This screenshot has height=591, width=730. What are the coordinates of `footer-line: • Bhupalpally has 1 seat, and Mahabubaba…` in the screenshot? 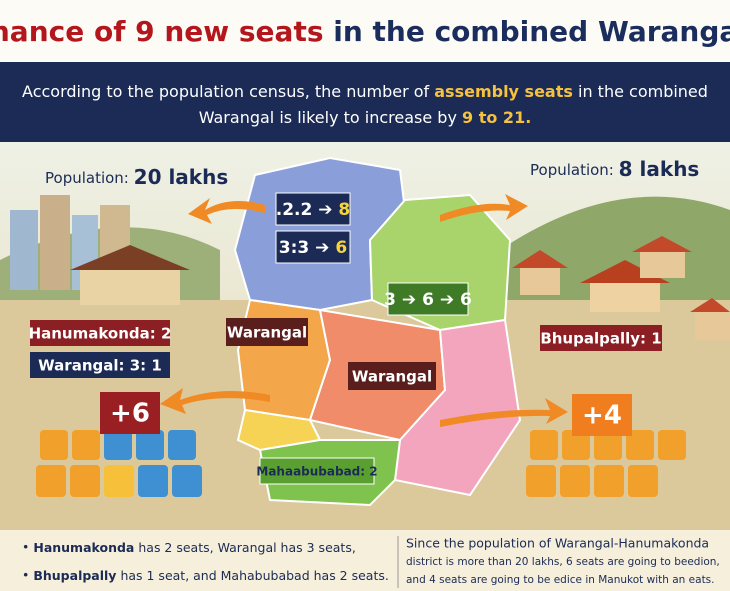 It's located at (205, 575).